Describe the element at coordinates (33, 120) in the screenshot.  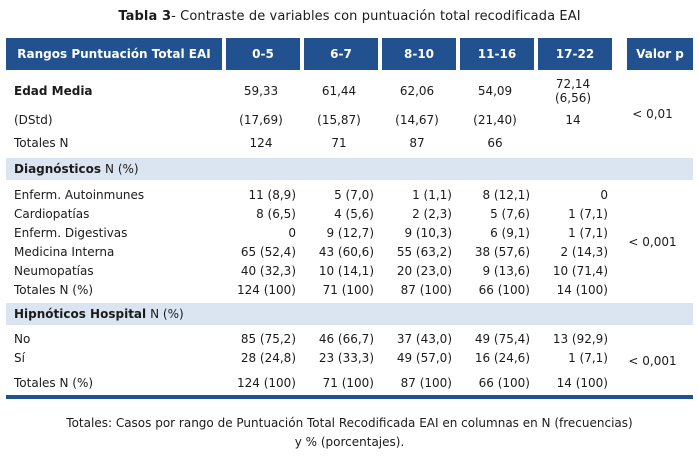
I see `row-label: (DStd)` at that location.